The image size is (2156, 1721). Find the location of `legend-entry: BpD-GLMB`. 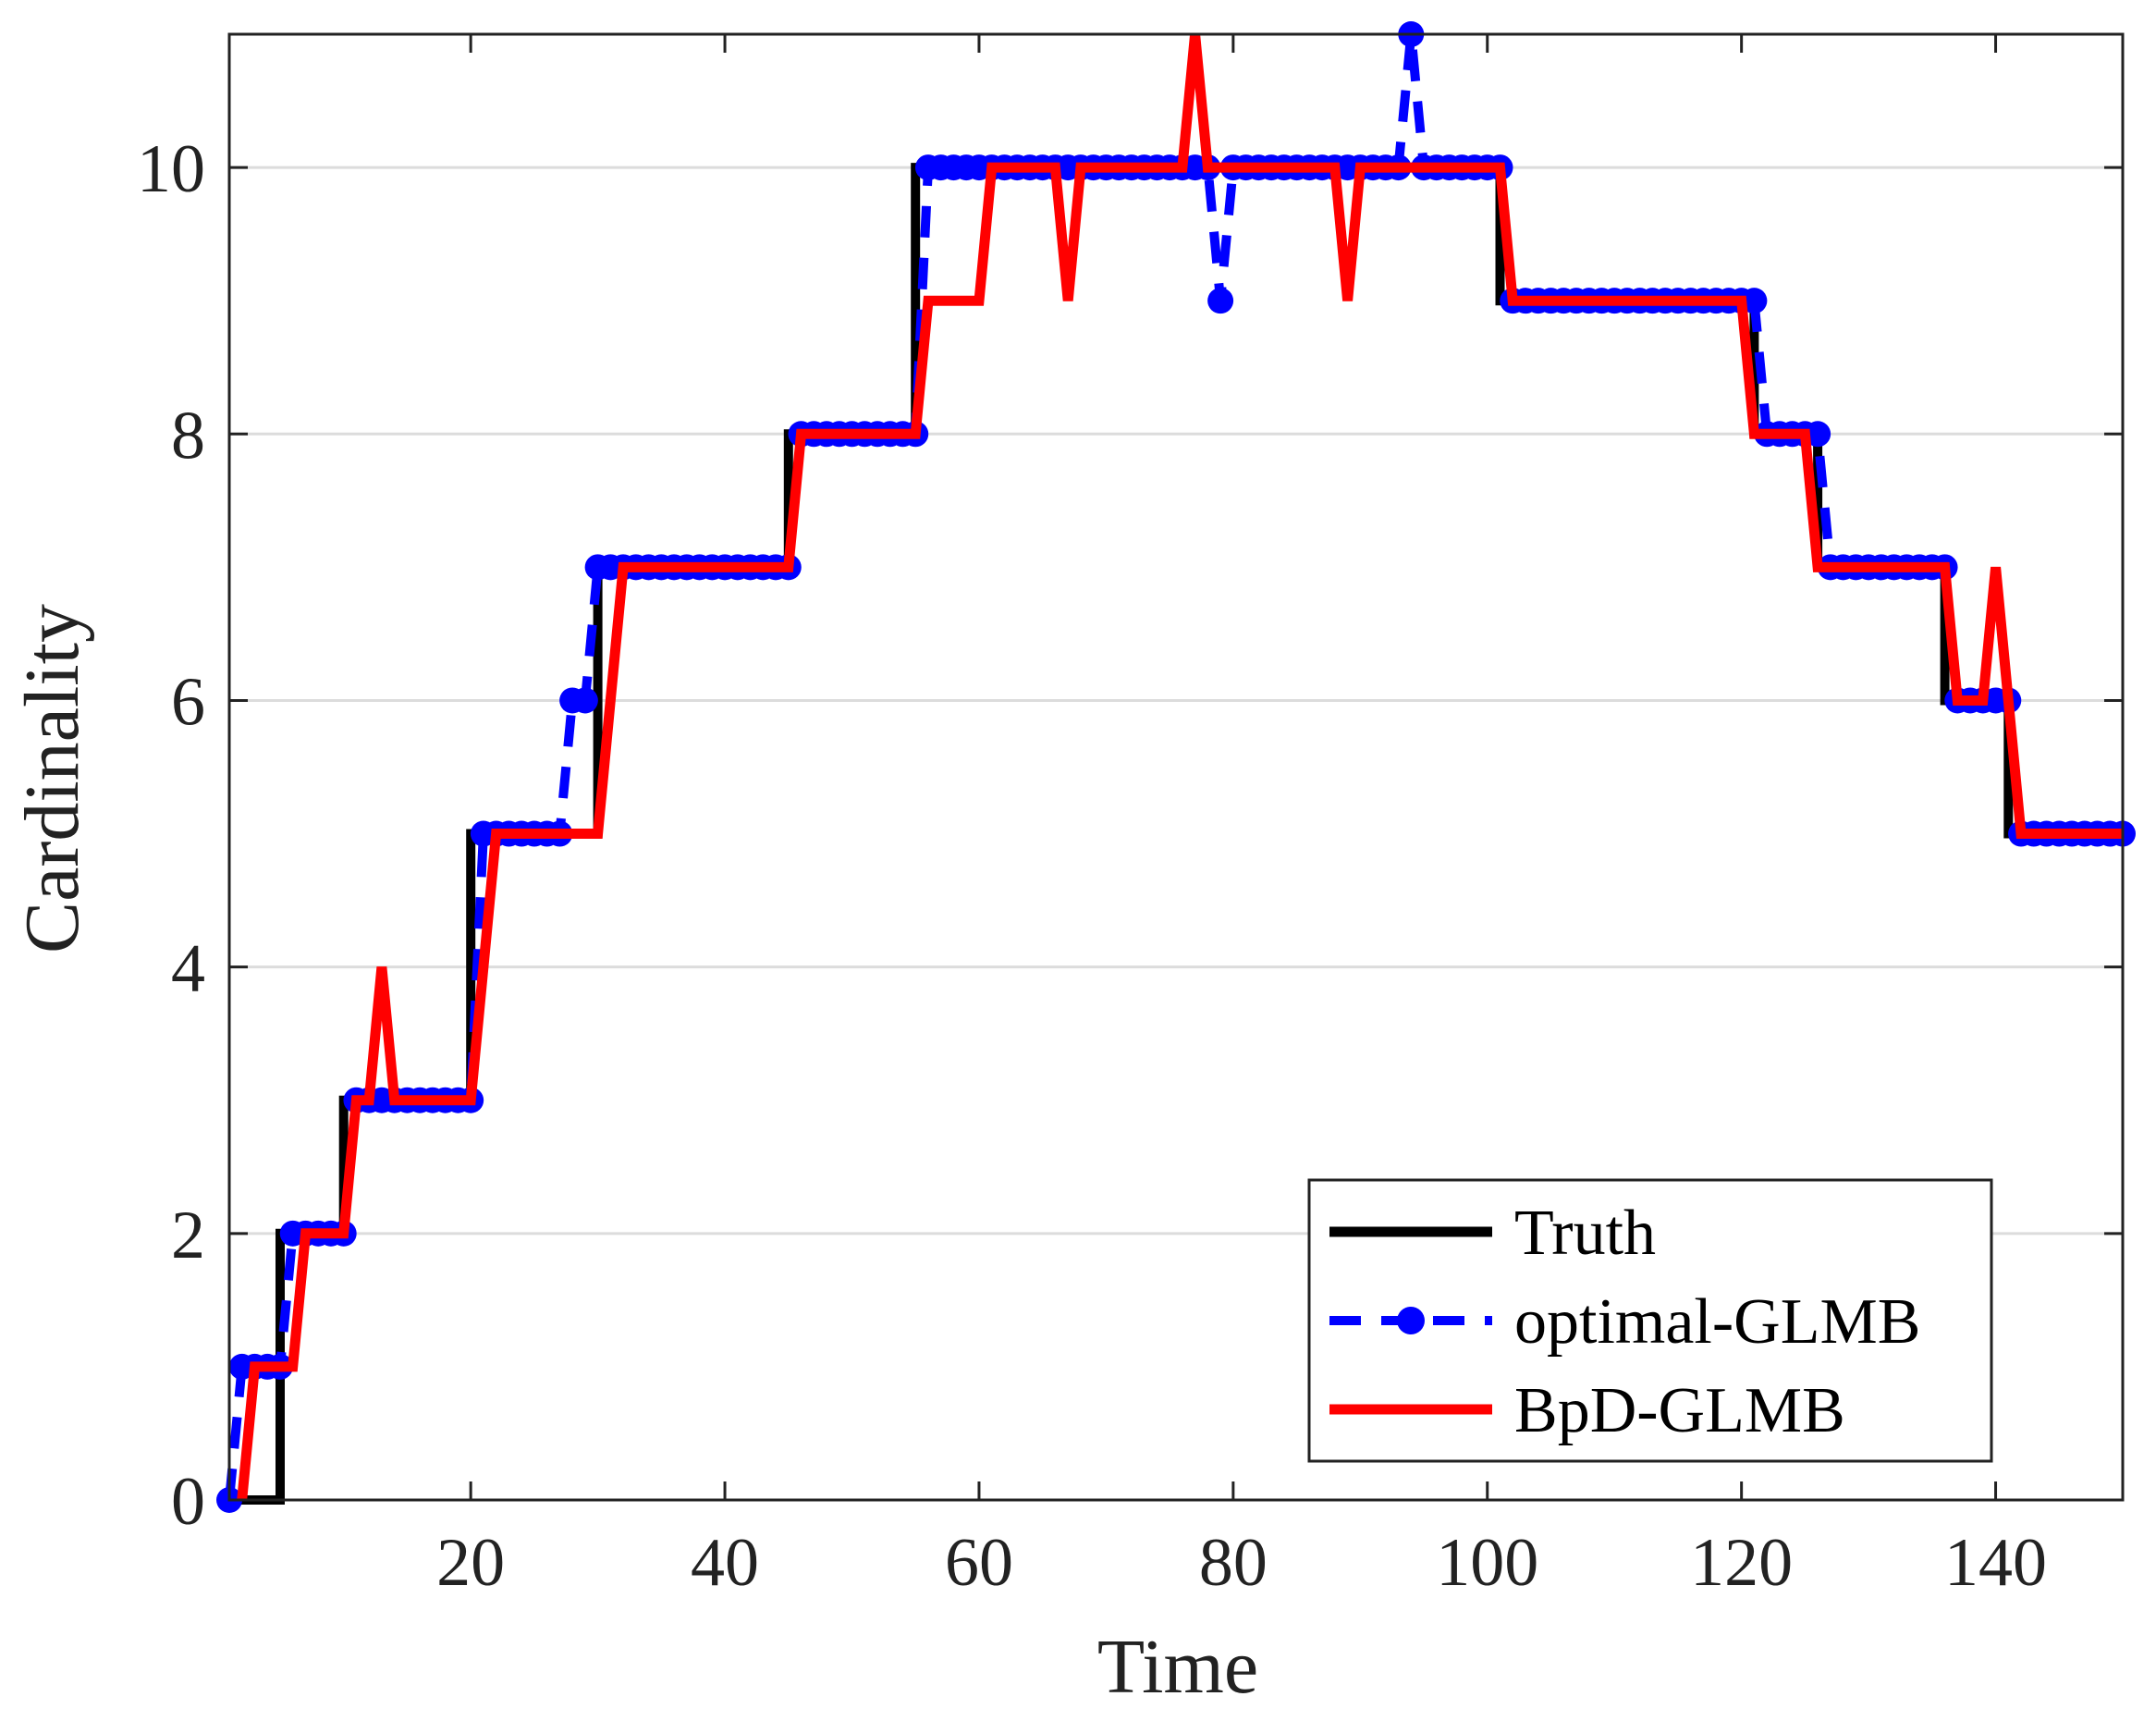

legend-entry: BpD-GLMB is located at coordinates (1587, 1410).